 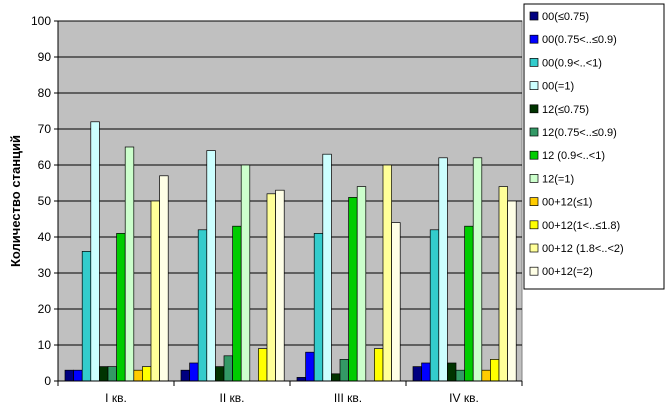 I want to click on legend-box, so click(x=594, y=146).